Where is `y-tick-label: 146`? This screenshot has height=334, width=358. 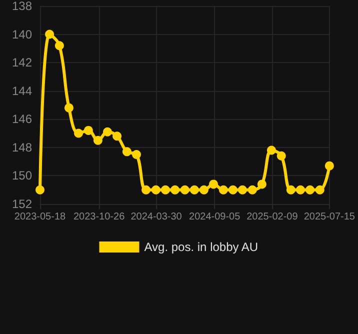 y-tick-label: 146 is located at coordinates (22, 119).